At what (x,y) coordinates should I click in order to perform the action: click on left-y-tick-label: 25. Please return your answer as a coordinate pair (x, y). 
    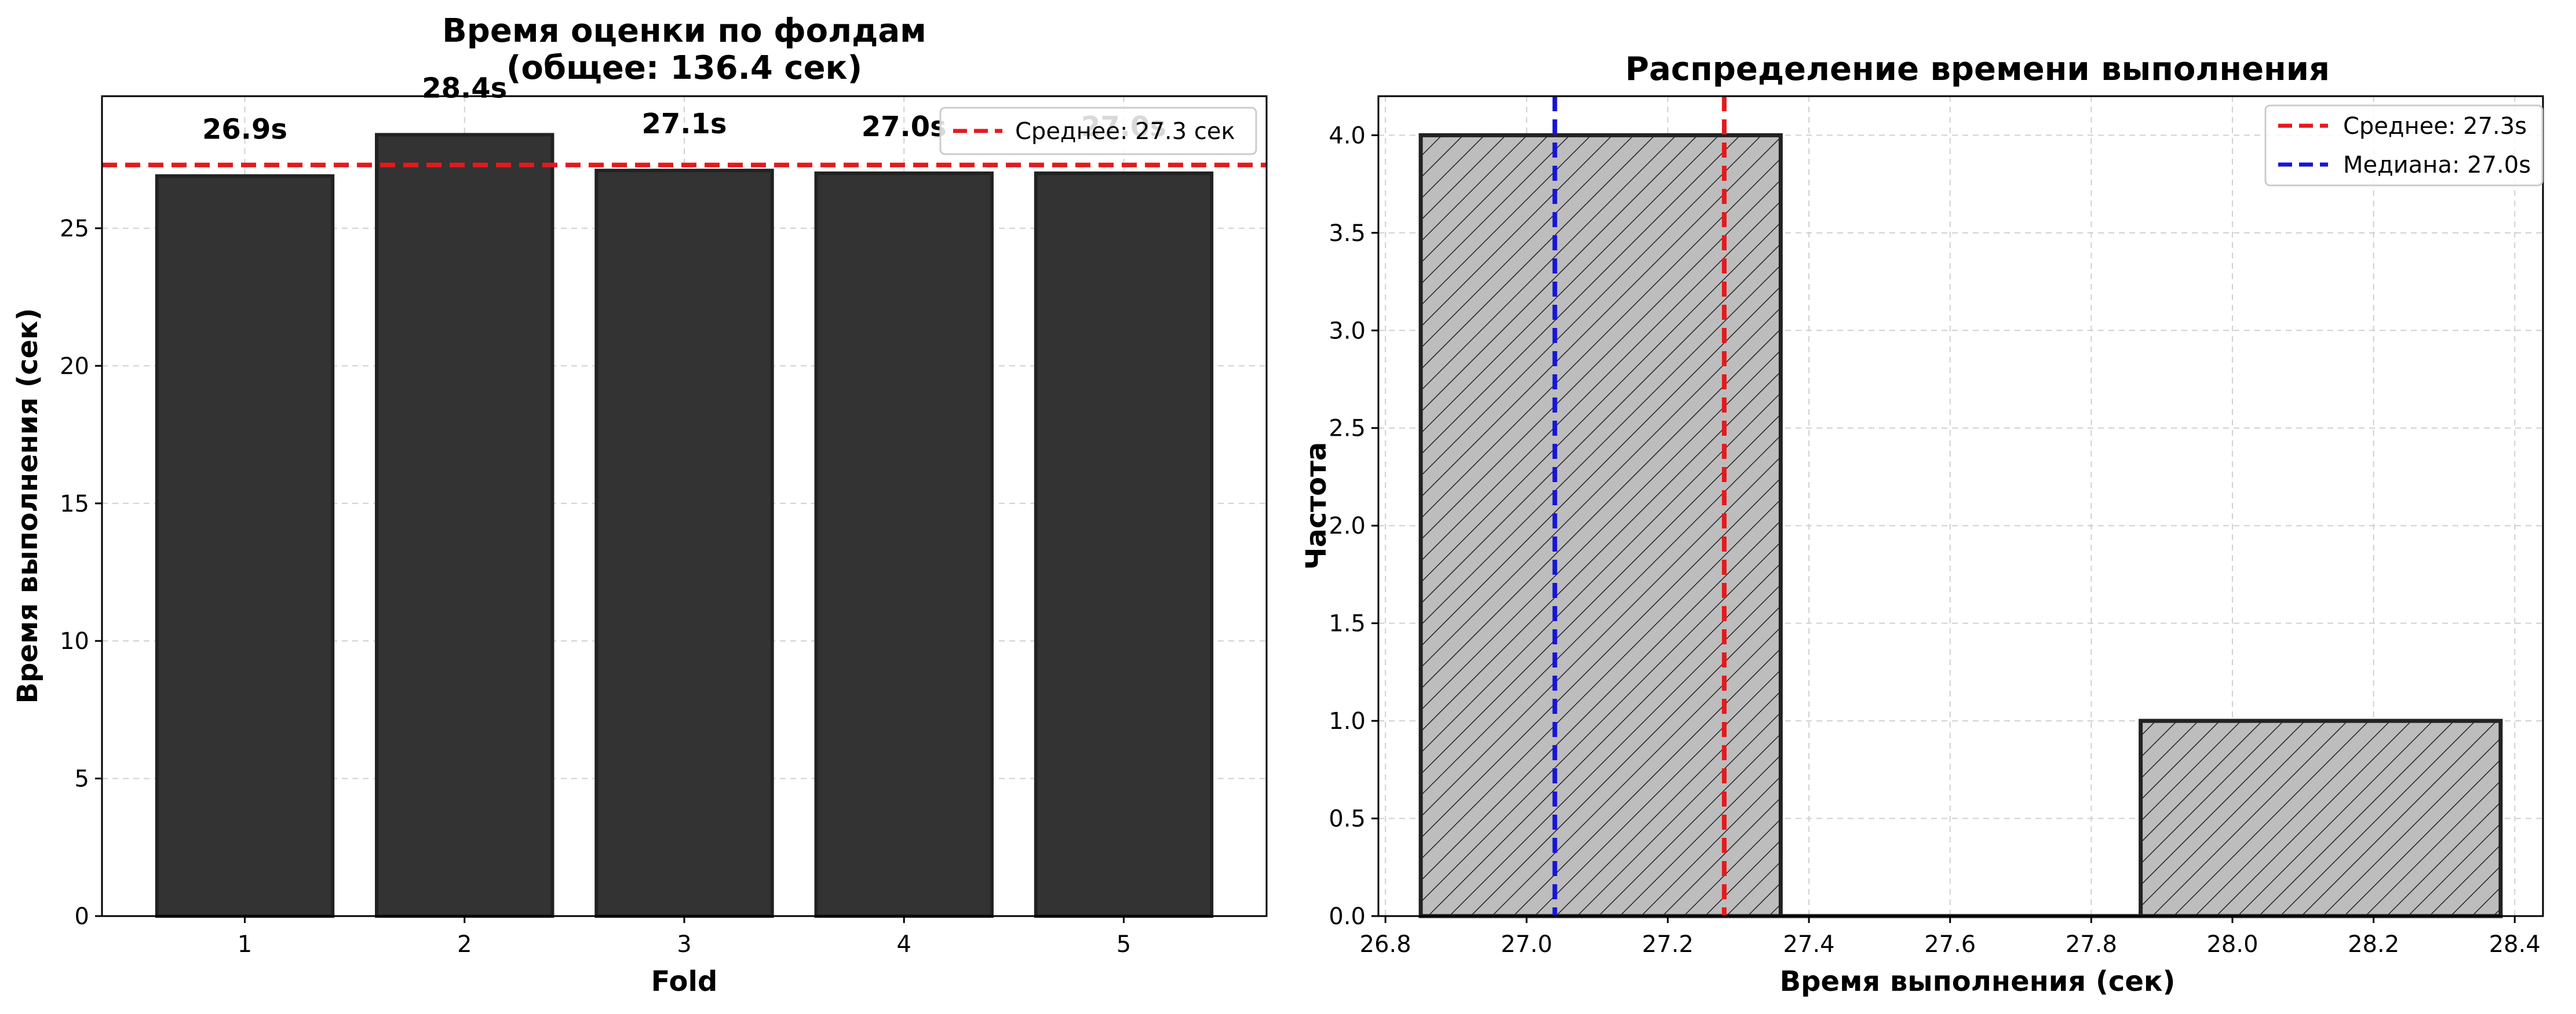
    Looking at the image, I should click on (74, 229).